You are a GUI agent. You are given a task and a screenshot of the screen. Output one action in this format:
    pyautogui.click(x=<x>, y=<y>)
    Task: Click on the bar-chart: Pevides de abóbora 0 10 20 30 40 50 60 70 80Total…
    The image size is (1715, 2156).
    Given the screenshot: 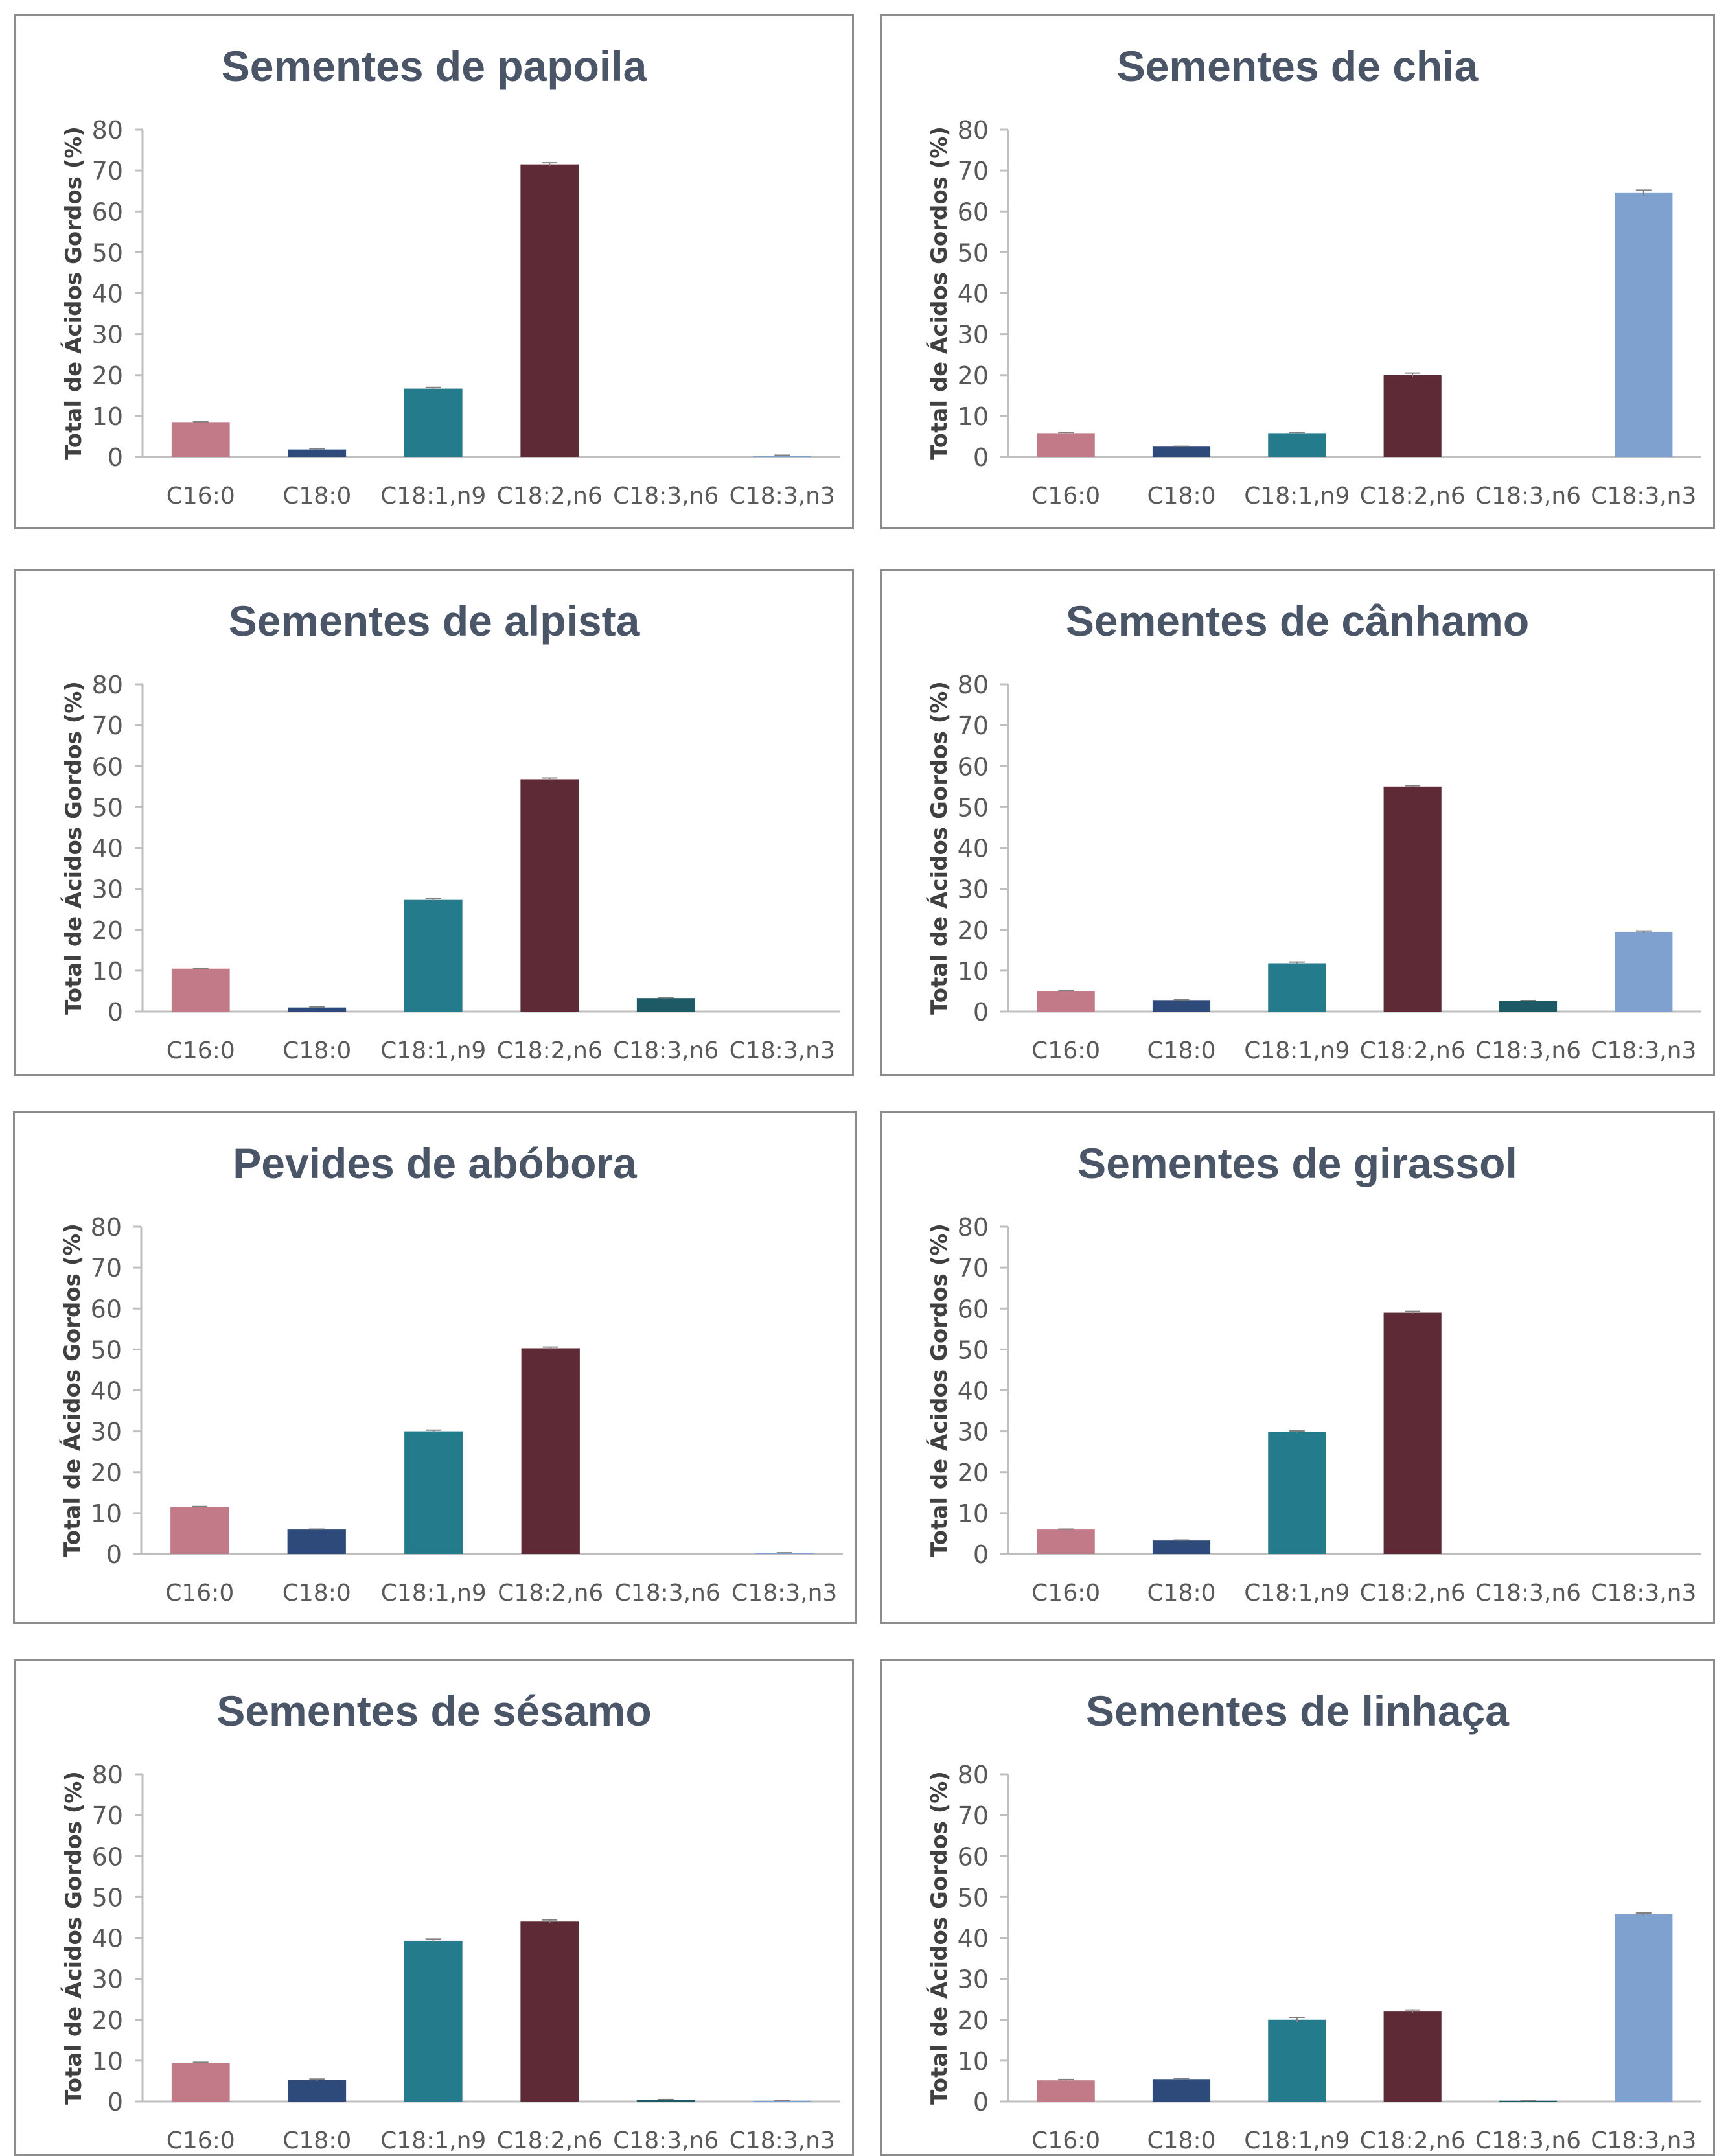 What is the action you would take?
    pyautogui.click(x=451, y=1372)
    